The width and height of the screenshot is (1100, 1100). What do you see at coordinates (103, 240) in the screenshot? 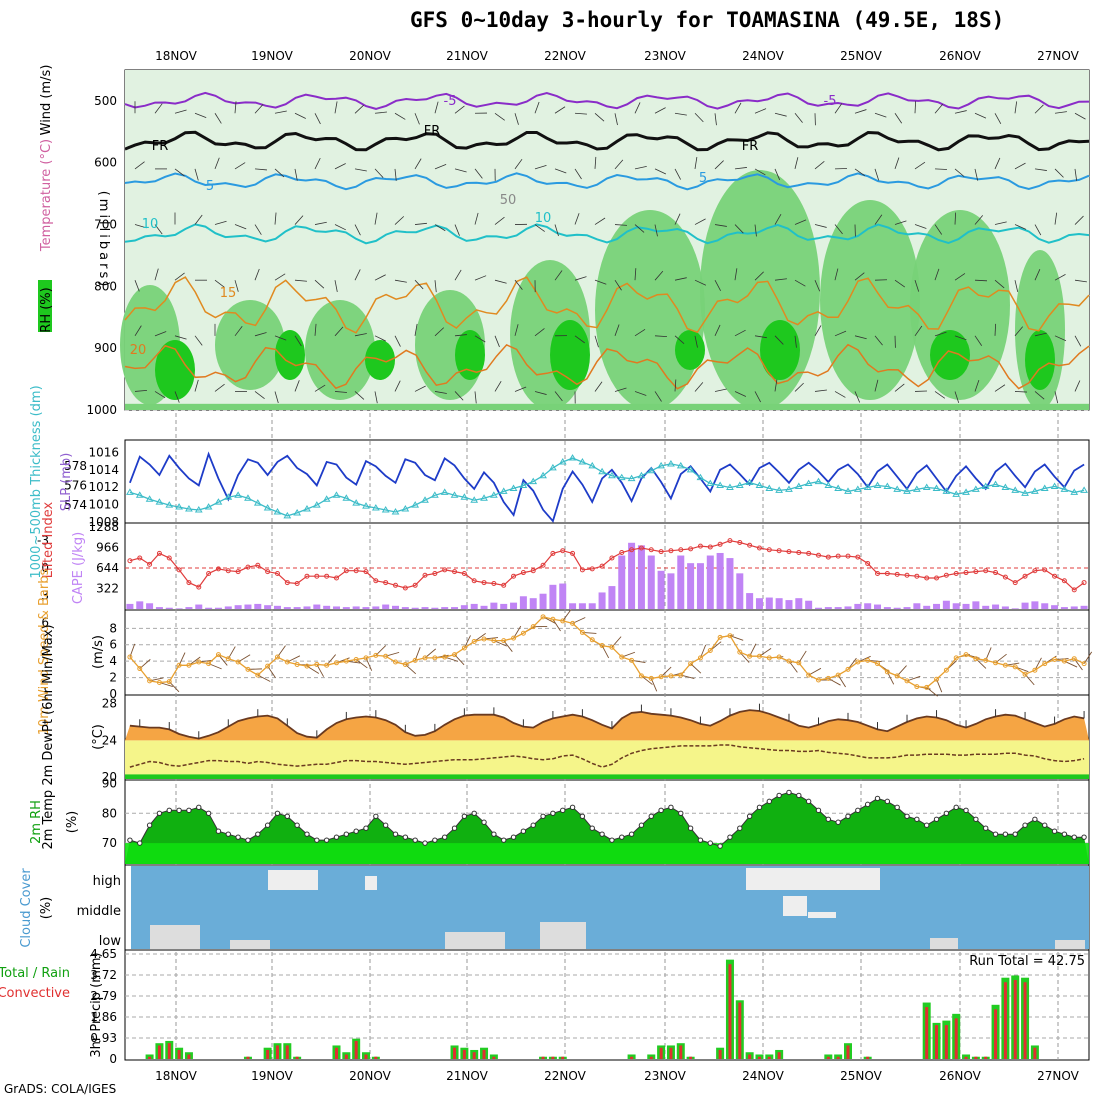
I see `pressure-axis-label: (millibars)` at bounding box center [103, 240].